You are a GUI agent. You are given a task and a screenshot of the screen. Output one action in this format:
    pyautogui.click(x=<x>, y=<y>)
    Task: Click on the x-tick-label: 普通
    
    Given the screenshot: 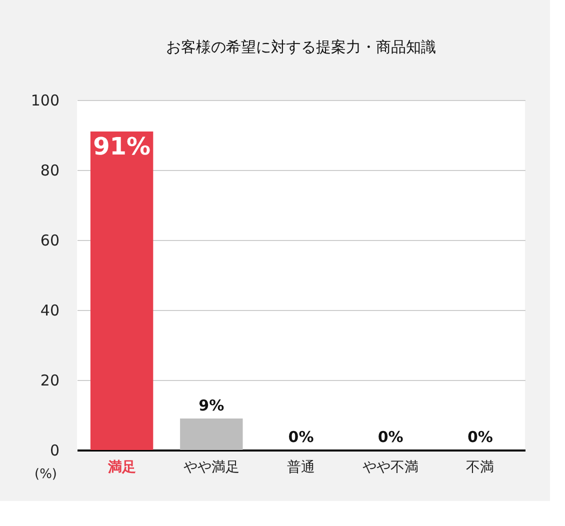 What is the action you would take?
    pyautogui.click(x=301, y=467)
    